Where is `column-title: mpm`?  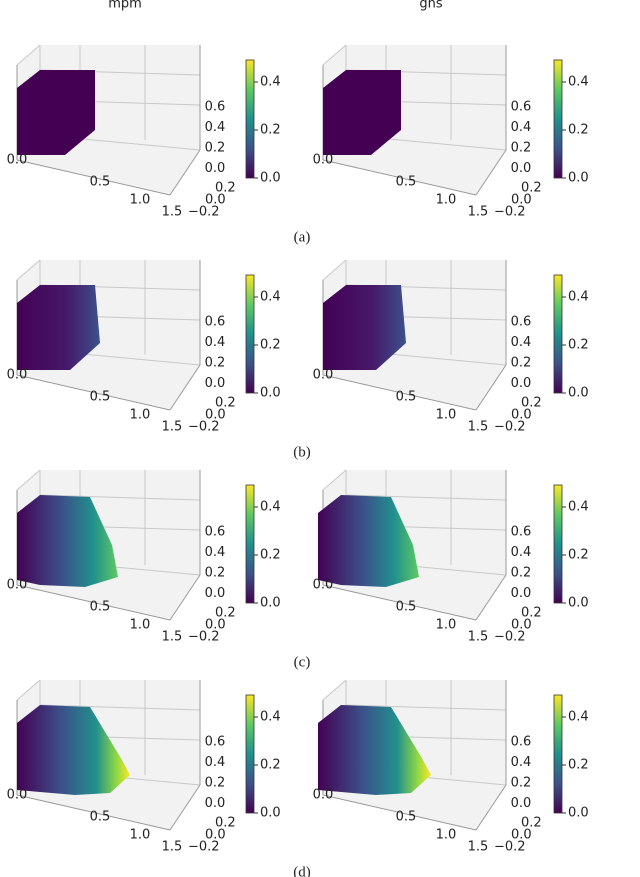
column-title: mpm is located at coordinates (125, 6).